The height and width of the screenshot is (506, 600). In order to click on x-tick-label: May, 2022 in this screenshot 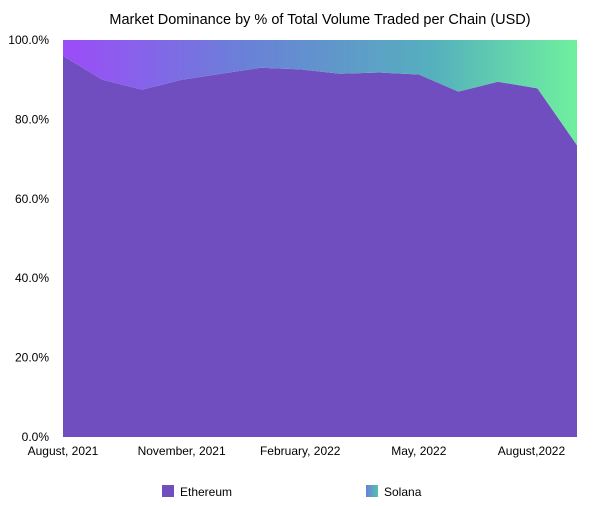, I will do `click(418, 451)`.